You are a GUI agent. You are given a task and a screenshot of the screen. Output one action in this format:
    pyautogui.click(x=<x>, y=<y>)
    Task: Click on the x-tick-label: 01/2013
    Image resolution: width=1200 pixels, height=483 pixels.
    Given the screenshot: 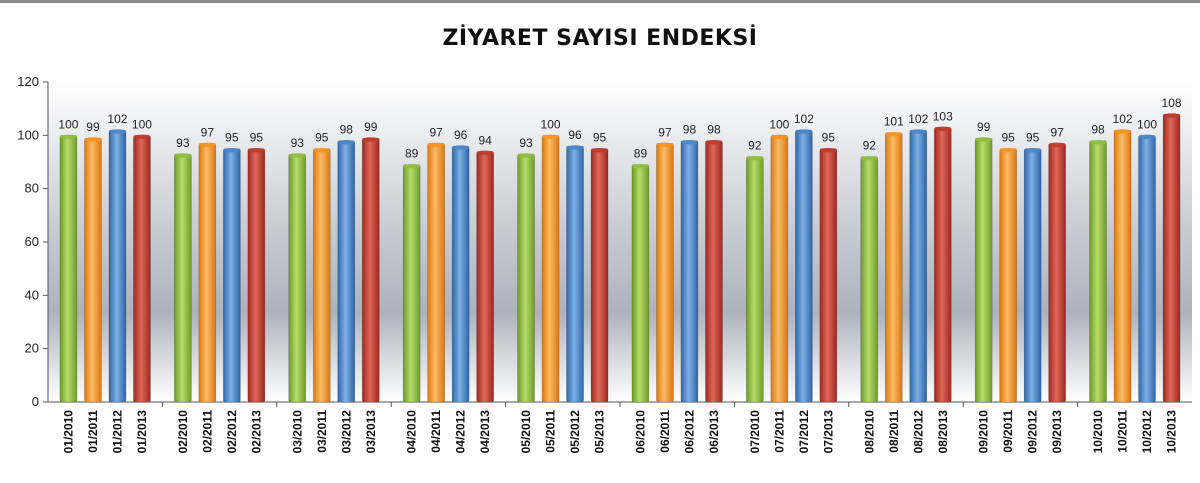 What is the action you would take?
    pyautogui.click(x=142, y=432)
    